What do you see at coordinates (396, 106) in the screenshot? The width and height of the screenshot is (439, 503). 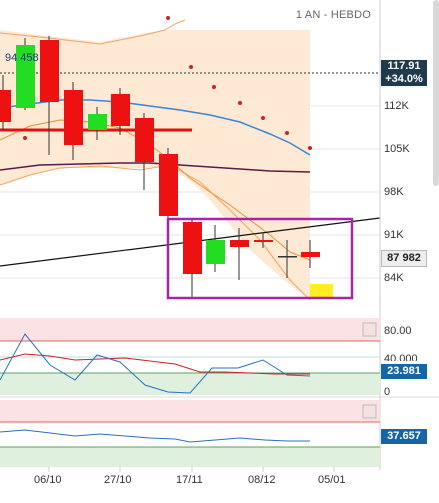 I see `price-tick: 112K` at bounding box center [396, 106].